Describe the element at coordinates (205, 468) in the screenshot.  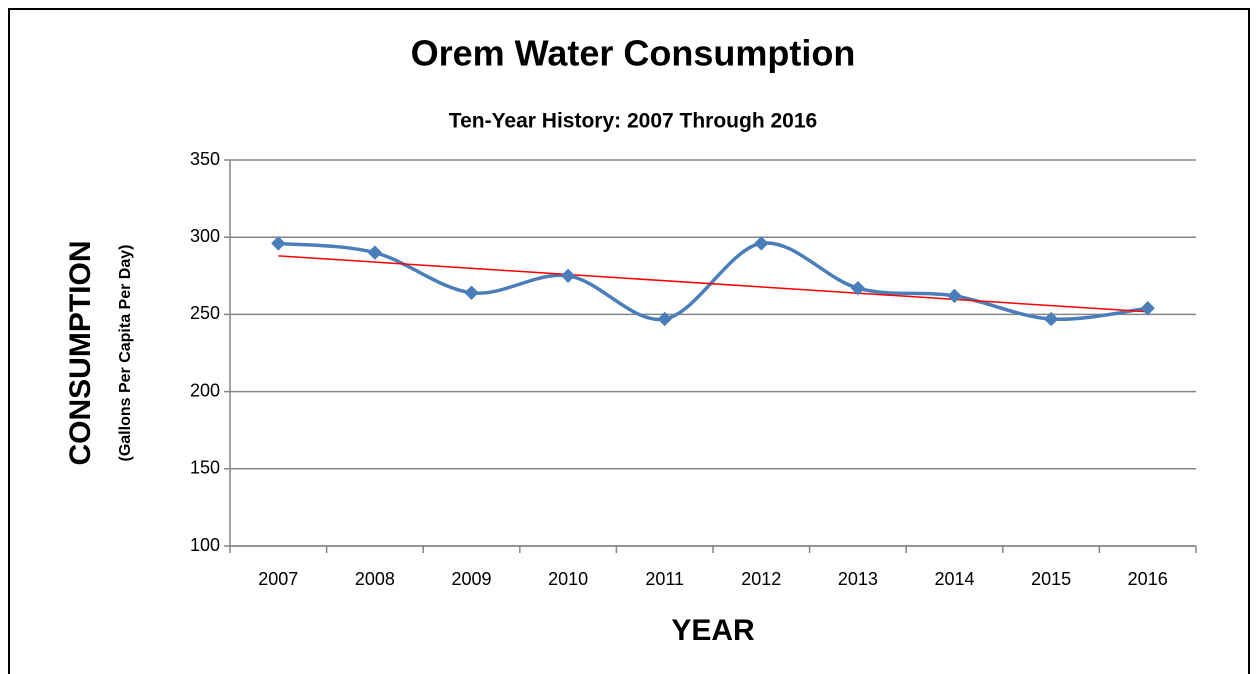
I see `y-tick-label: 150` at that location.